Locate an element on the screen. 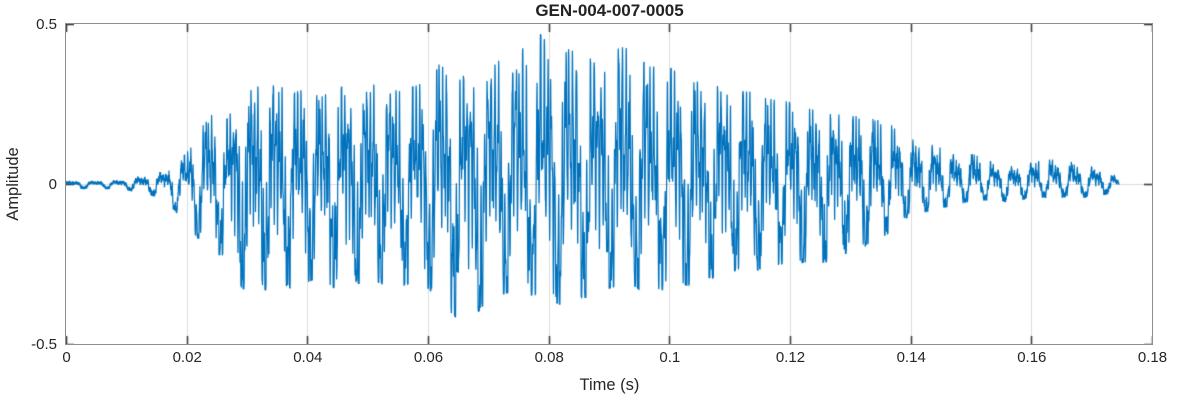 This screenshot has width=1182, height=404. y-tick-label: -0.5 is located at coordinates (44, 344).